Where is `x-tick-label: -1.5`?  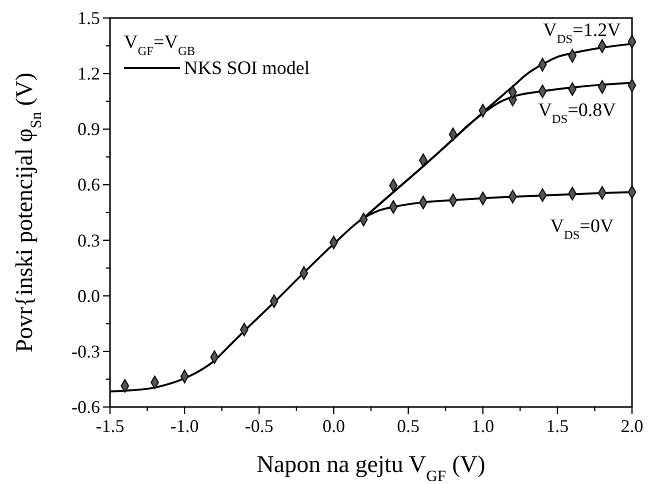 x-tick-label: -1.5 is located at coordinates (110, 426).